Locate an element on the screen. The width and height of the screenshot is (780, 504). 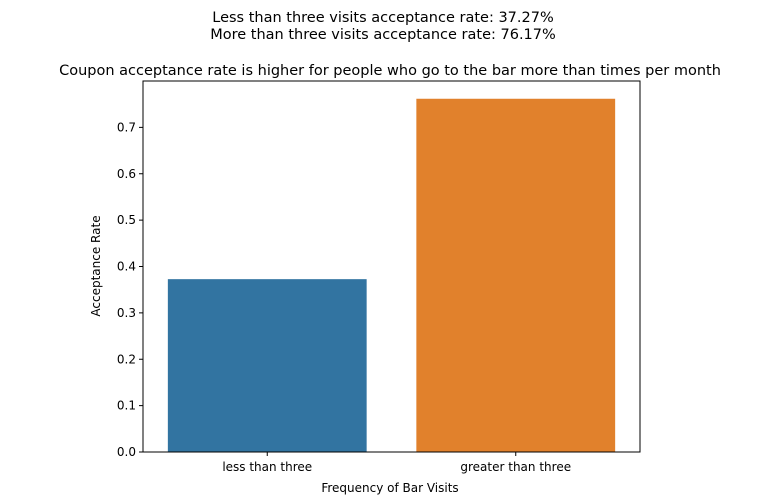
x-tick-label-0: less than three is located at coordinates (267, 467).